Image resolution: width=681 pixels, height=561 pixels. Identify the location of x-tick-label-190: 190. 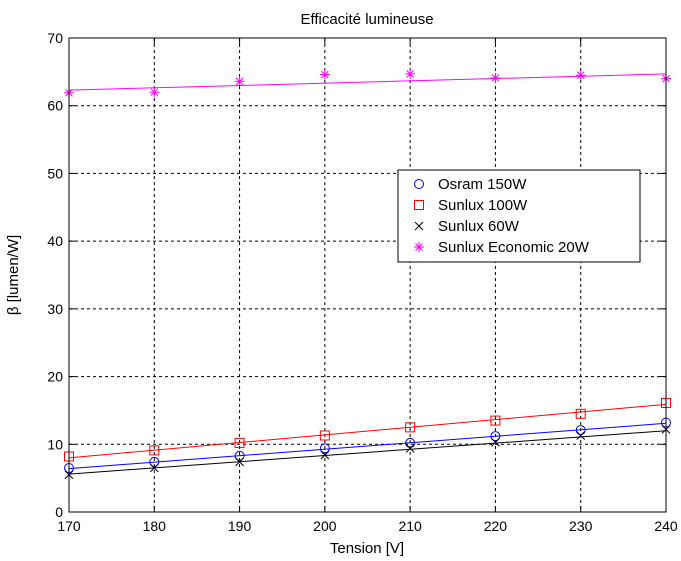
(240, 526).